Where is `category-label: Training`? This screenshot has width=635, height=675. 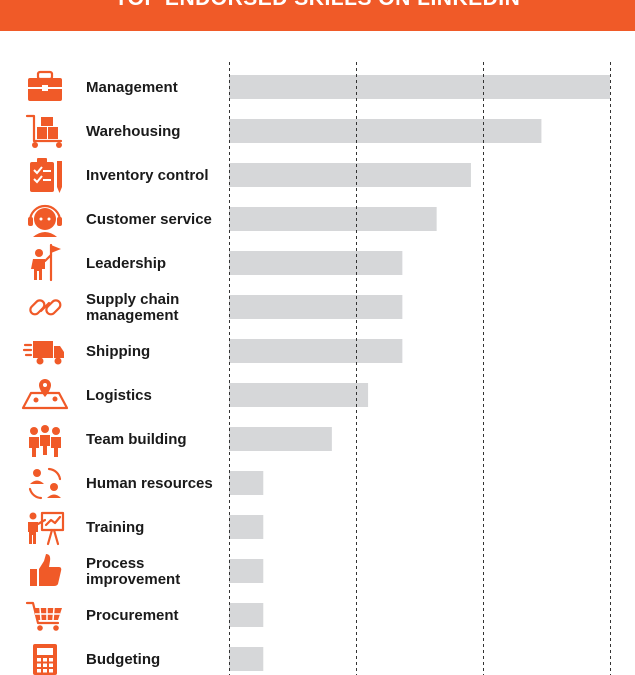
category-label: Training is located at coordinates (115, 527).